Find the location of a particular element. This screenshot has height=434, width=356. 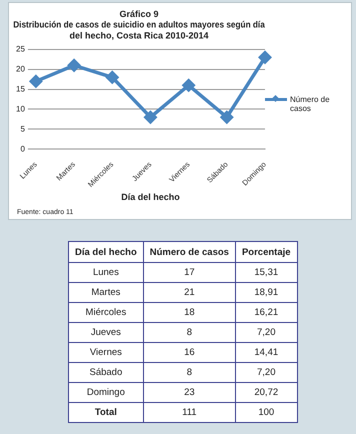

data-label: 20,72 is located at coordinates (266, 392).